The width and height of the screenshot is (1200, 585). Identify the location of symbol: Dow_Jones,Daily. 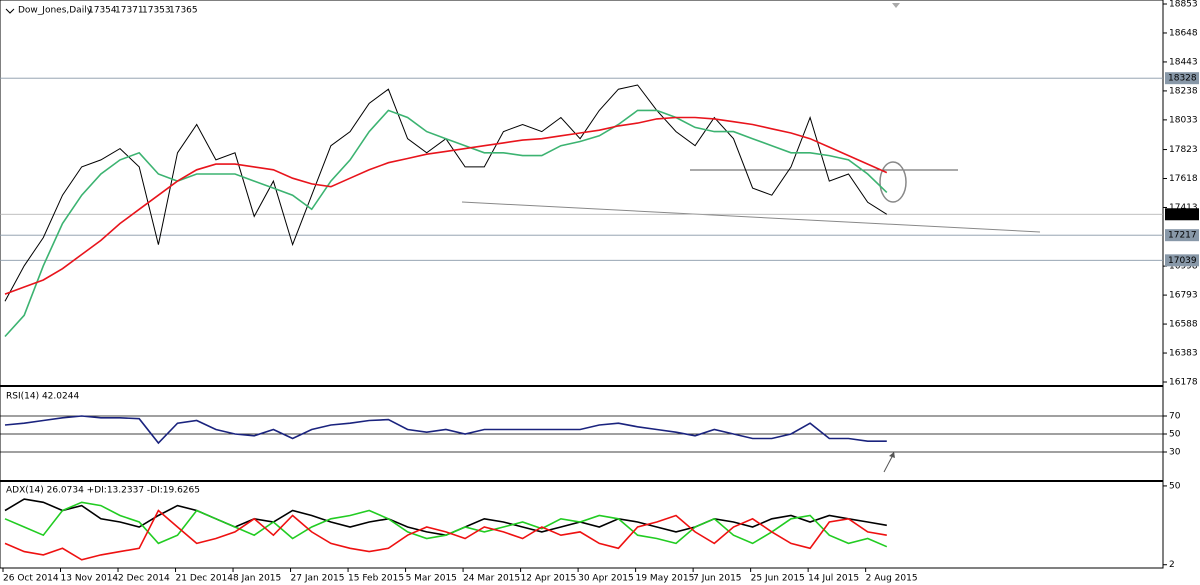
(55, 11).